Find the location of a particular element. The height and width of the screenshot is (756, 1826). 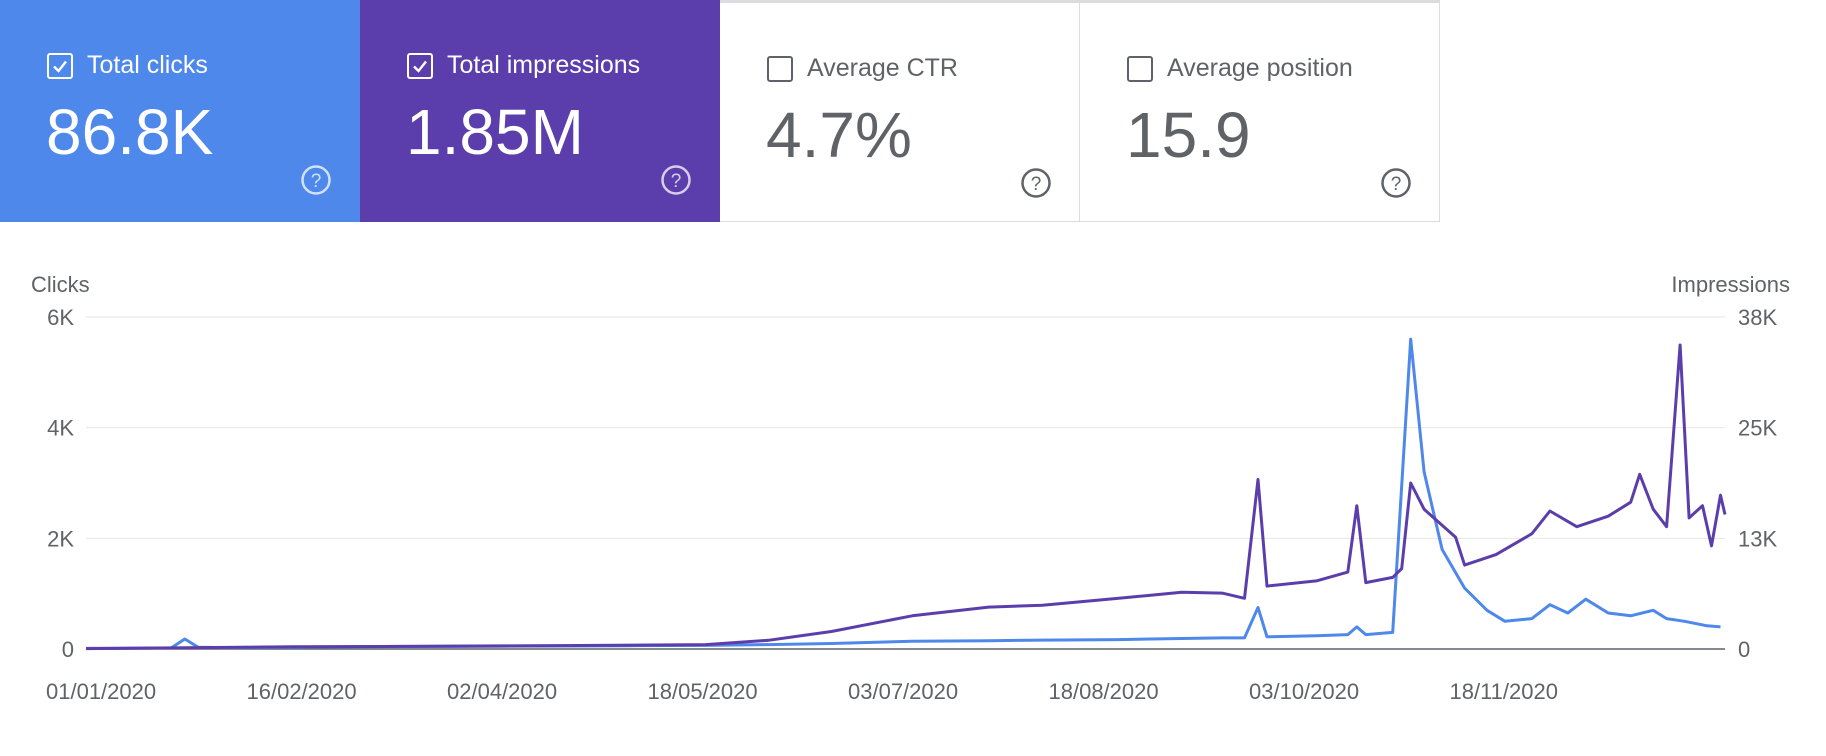

x-tick-label: 03/10/2020 is located at coordinates (1304, 691).